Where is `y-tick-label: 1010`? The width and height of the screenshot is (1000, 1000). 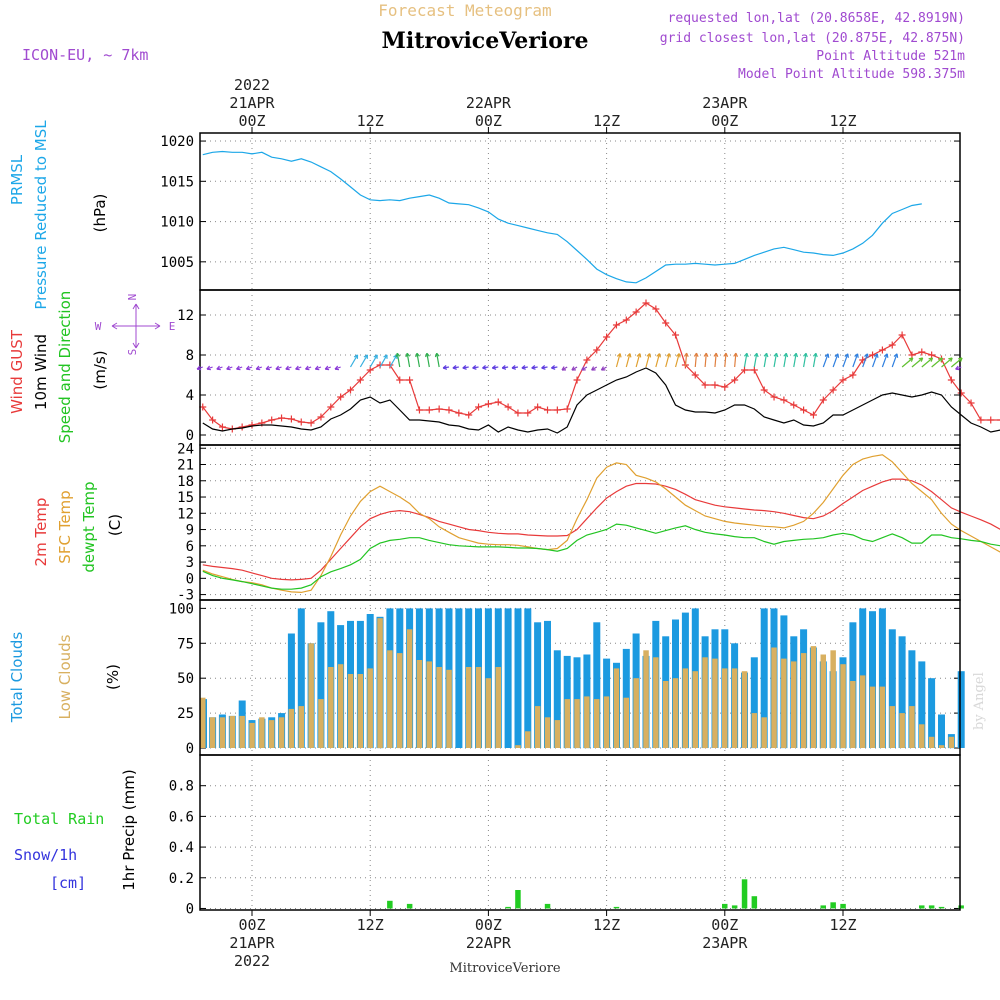 y-tick-label: 1010 is located at coordinates (177, 223).